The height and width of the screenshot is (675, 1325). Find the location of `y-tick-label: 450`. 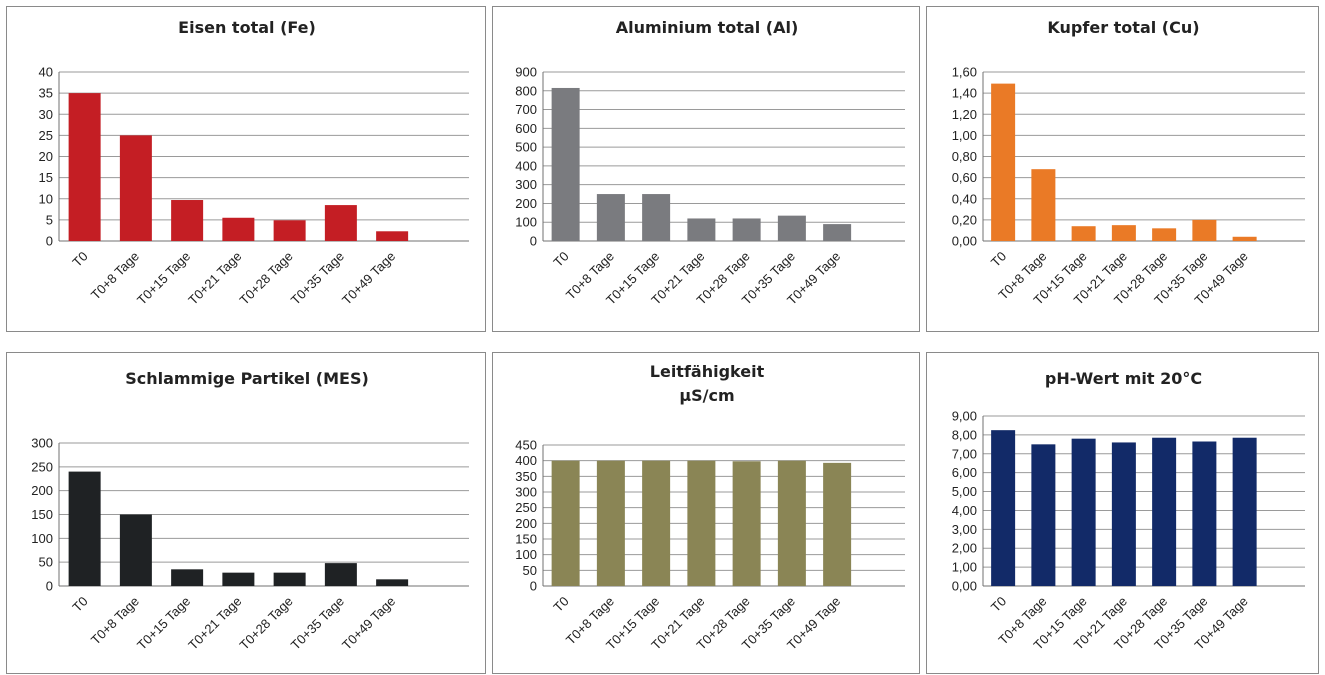

y-tick-label: 450 is located at coordinates (526, 445).